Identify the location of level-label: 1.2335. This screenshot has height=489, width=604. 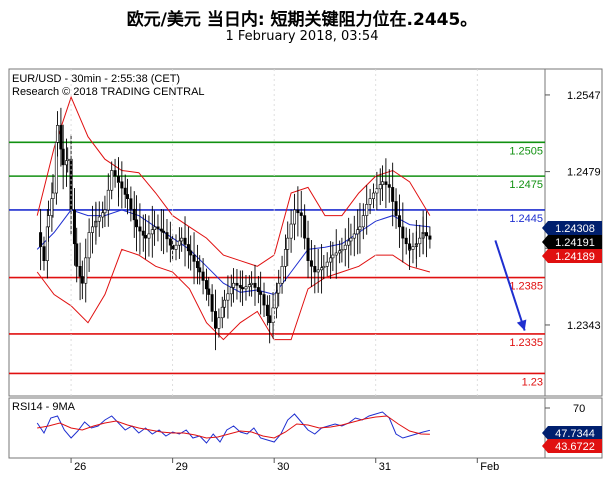
(526, 343).